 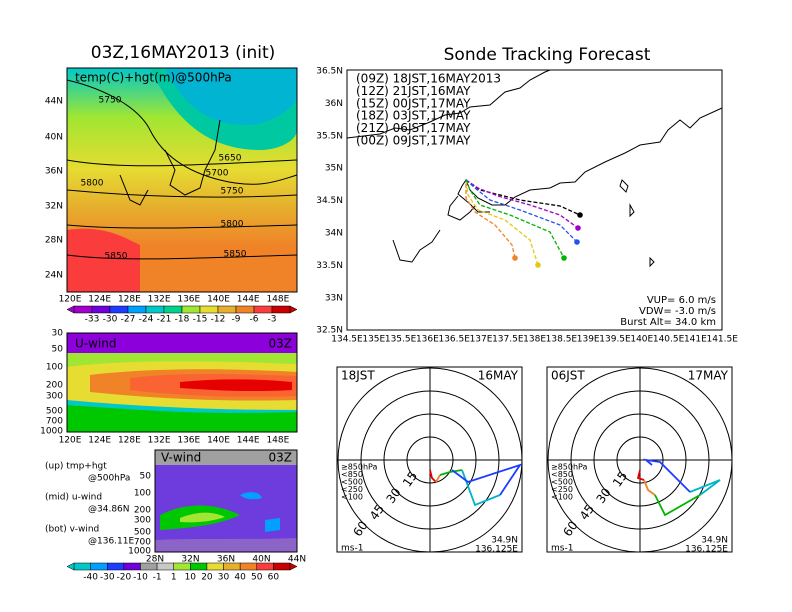 What do you see at coordinates (508, 340) in the screenshot?
I see `x-tick-label: 137.5E` at bounding box center [508, 340].